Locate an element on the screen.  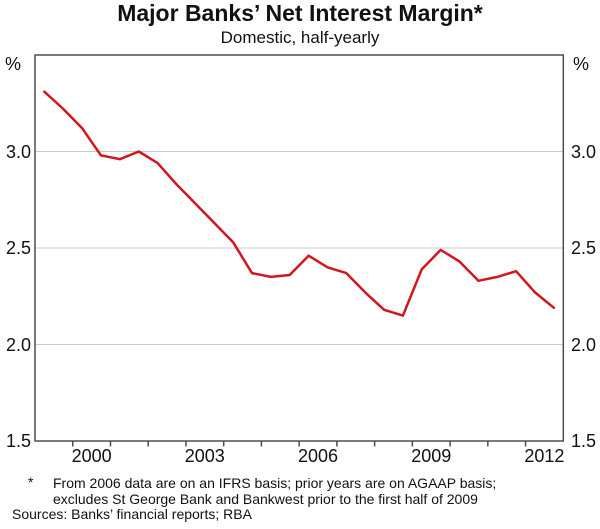
y-axis-unit-left: % is located at coordinates (13, 64).